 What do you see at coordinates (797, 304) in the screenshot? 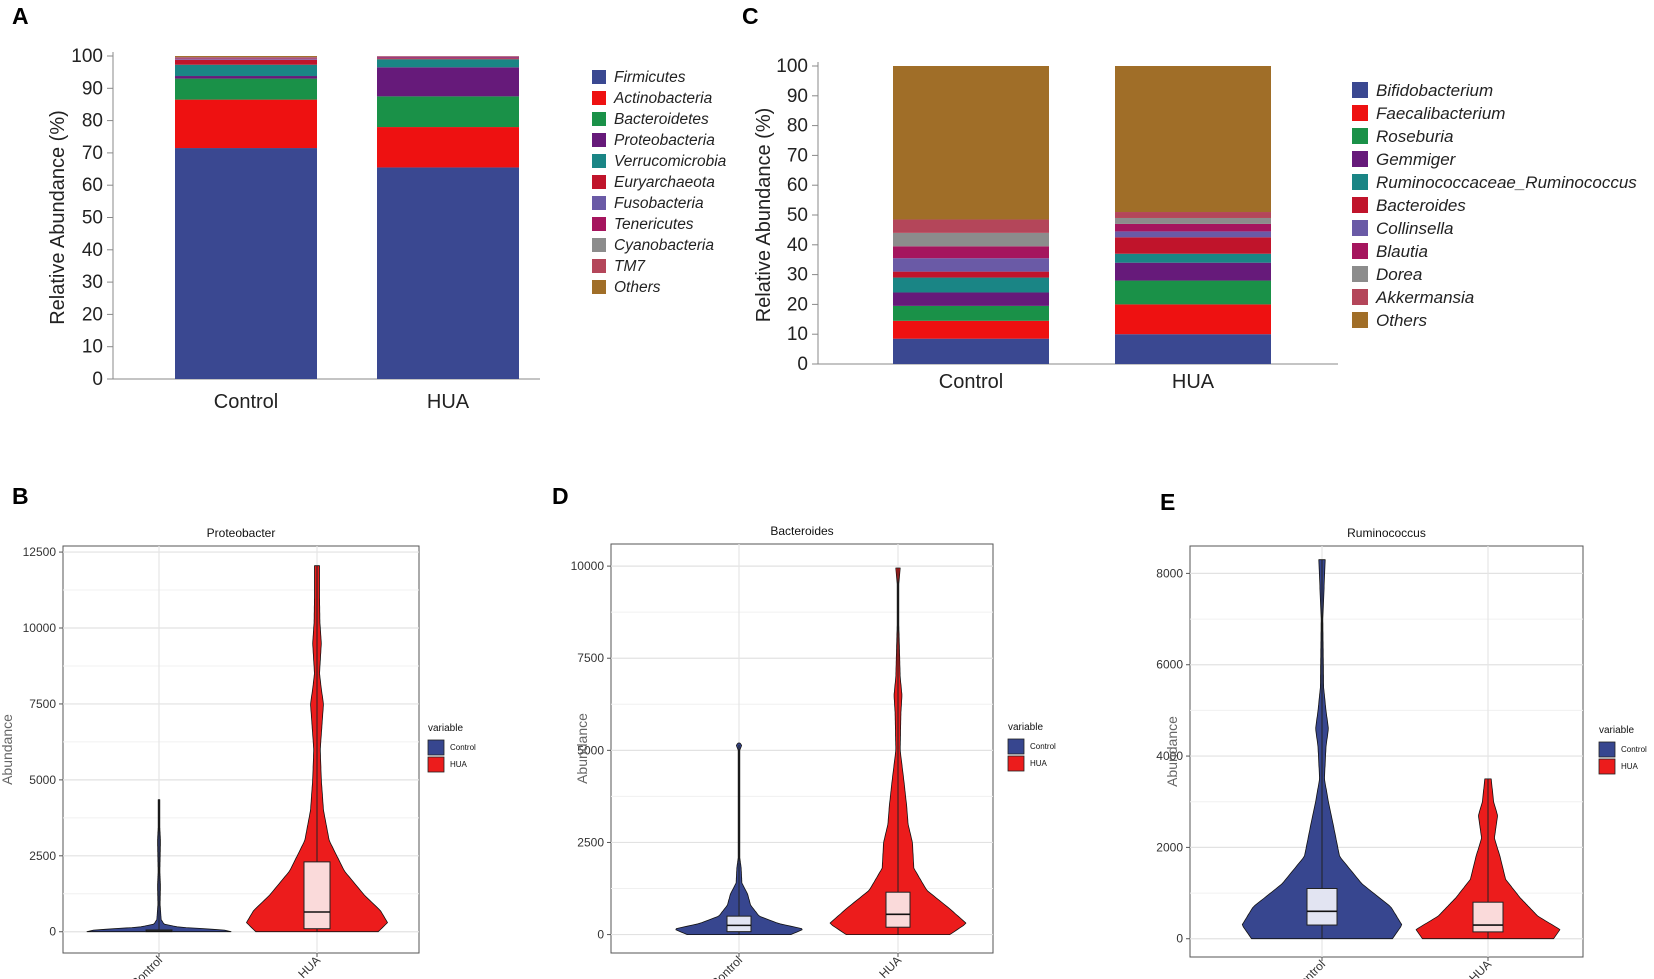
I see `y-tick-label: 20` at bounding box center [797, 304].